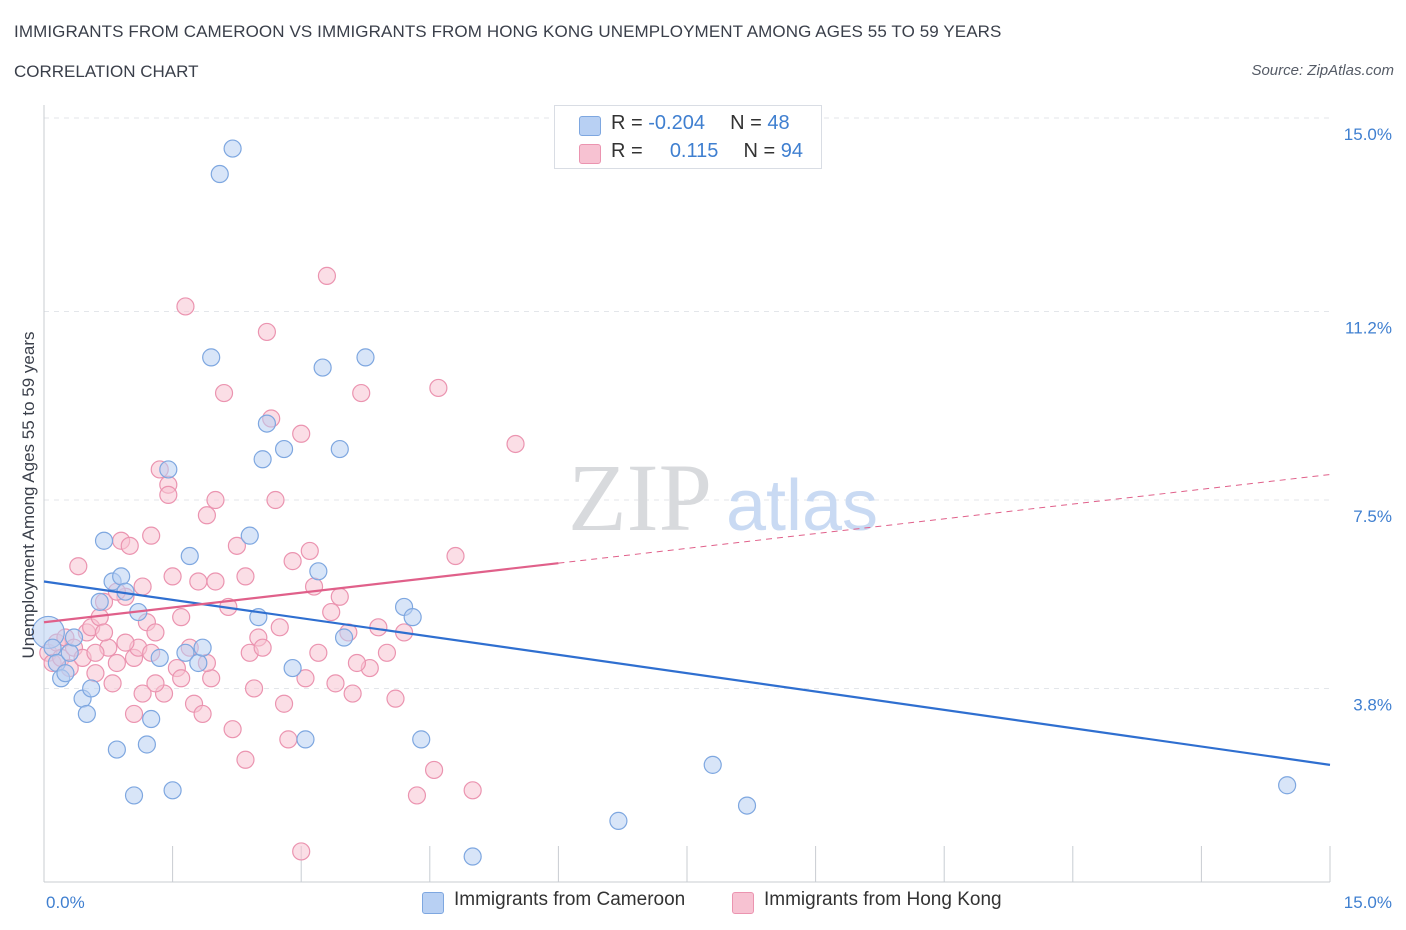 Image resolution: width=1406 pixels, height=930 pixels. I want to click on legend-r-label: R =, so click(627, 123).